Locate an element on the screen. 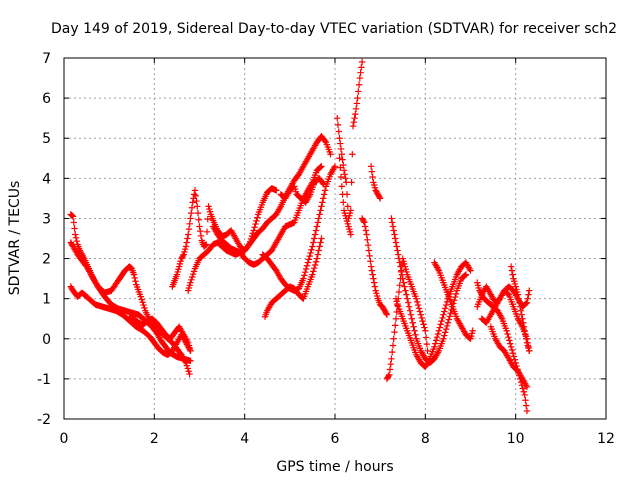 The width and height of the screenshot is (640, 480). x-tick-label: 8 is located at coordinates (425, 439).